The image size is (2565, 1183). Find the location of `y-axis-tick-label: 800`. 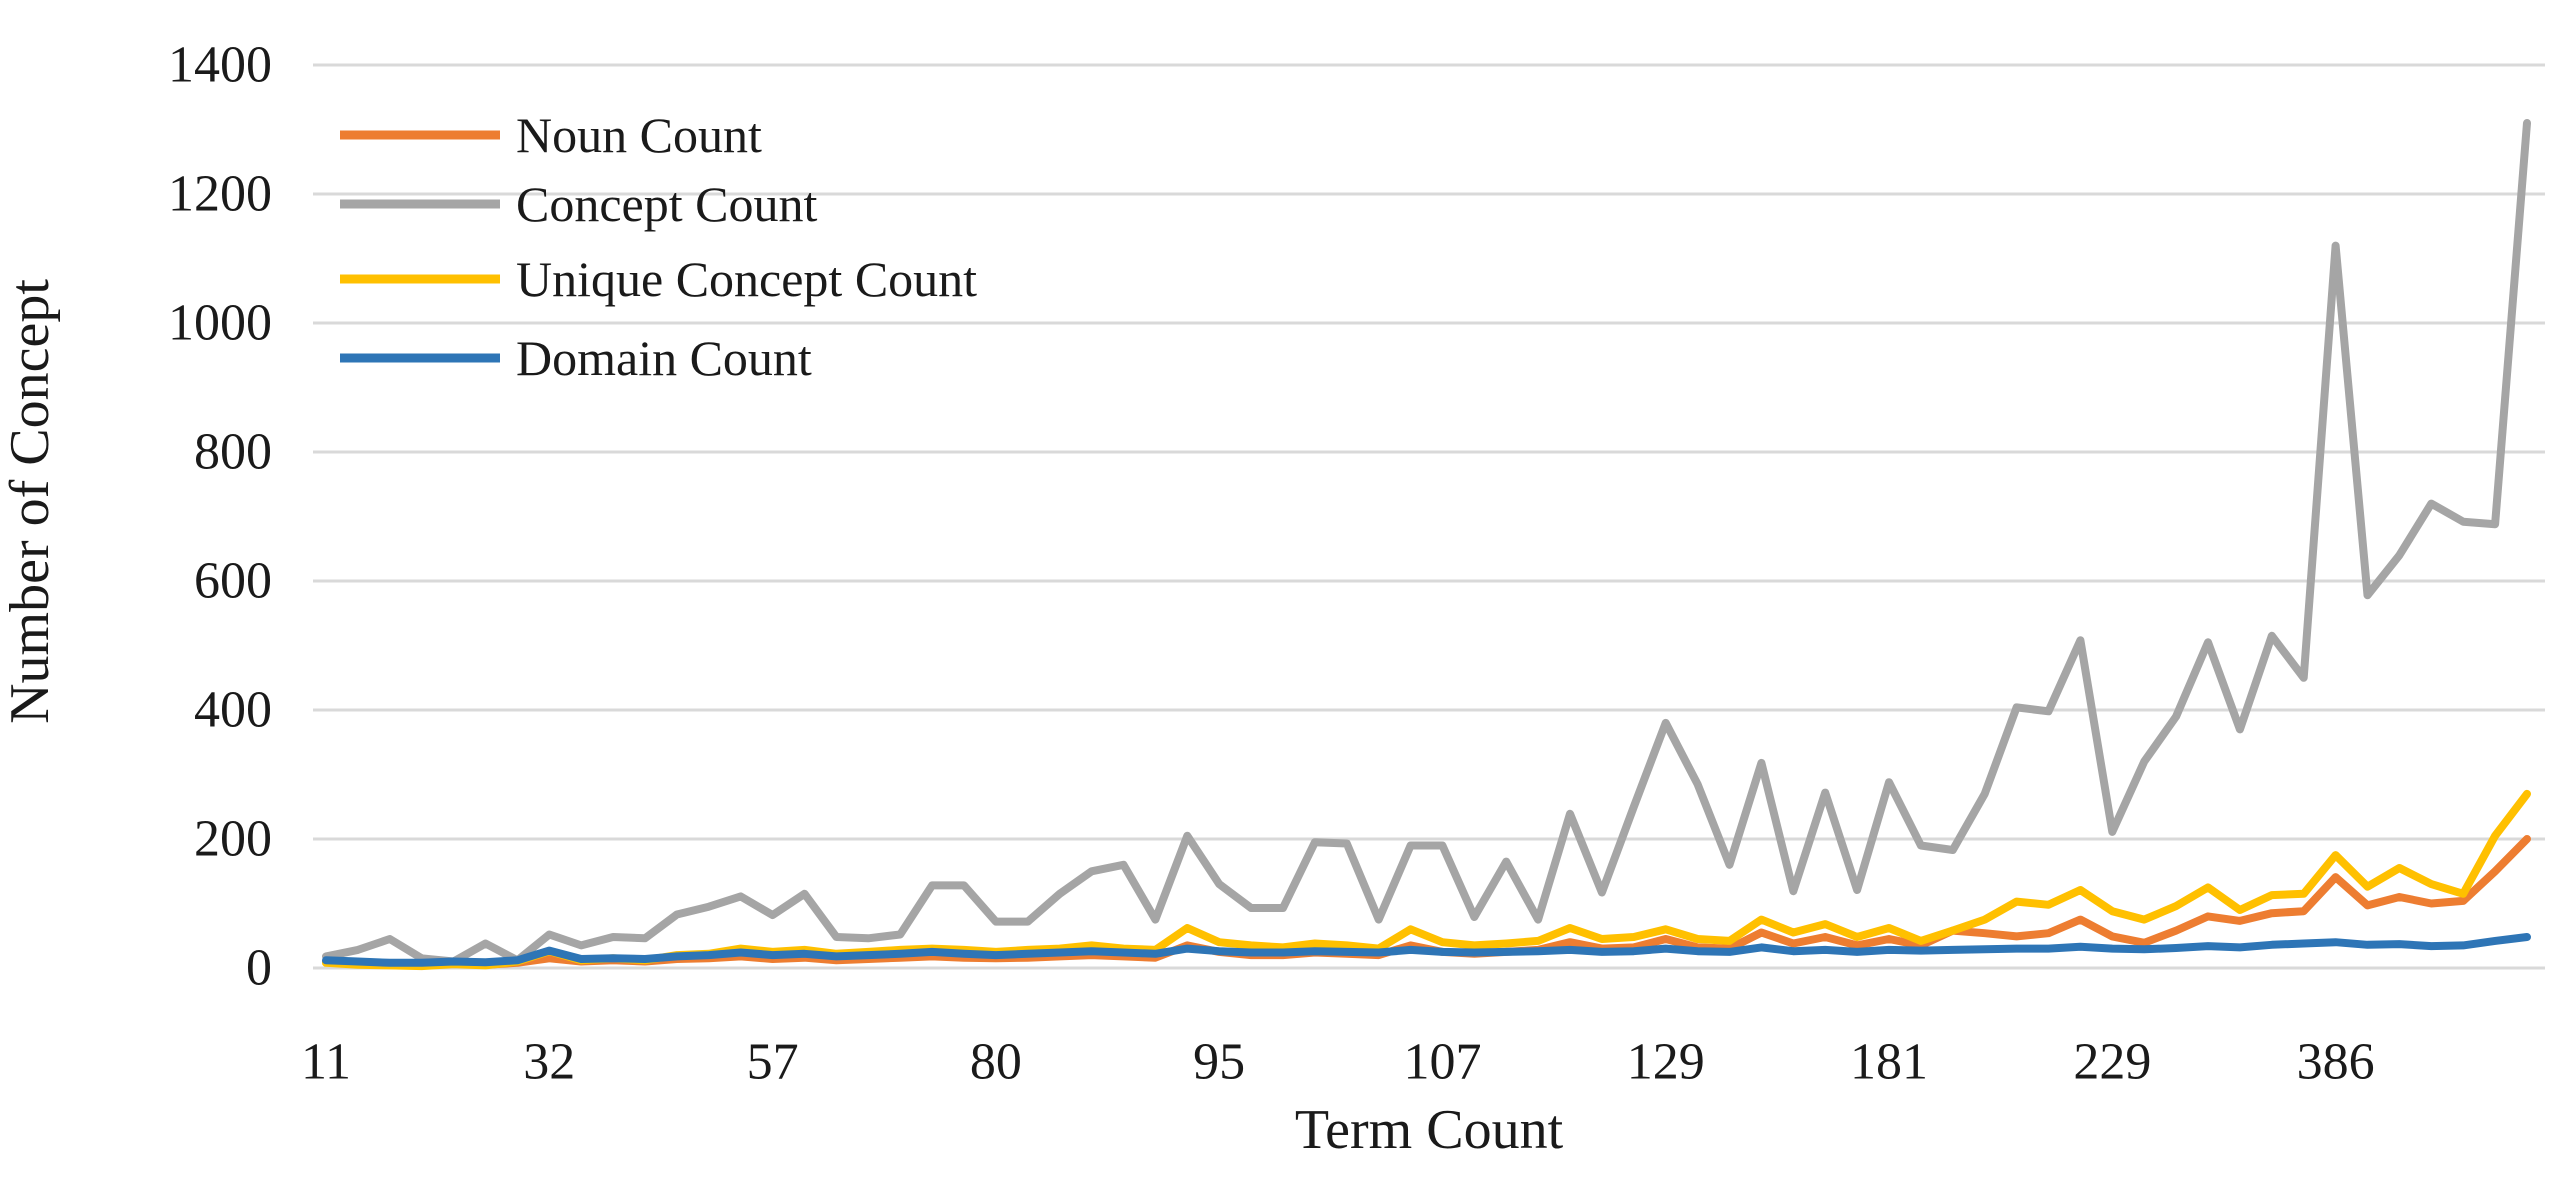

y-axis-tick-label: 800 is located at coordinates (233, 452).